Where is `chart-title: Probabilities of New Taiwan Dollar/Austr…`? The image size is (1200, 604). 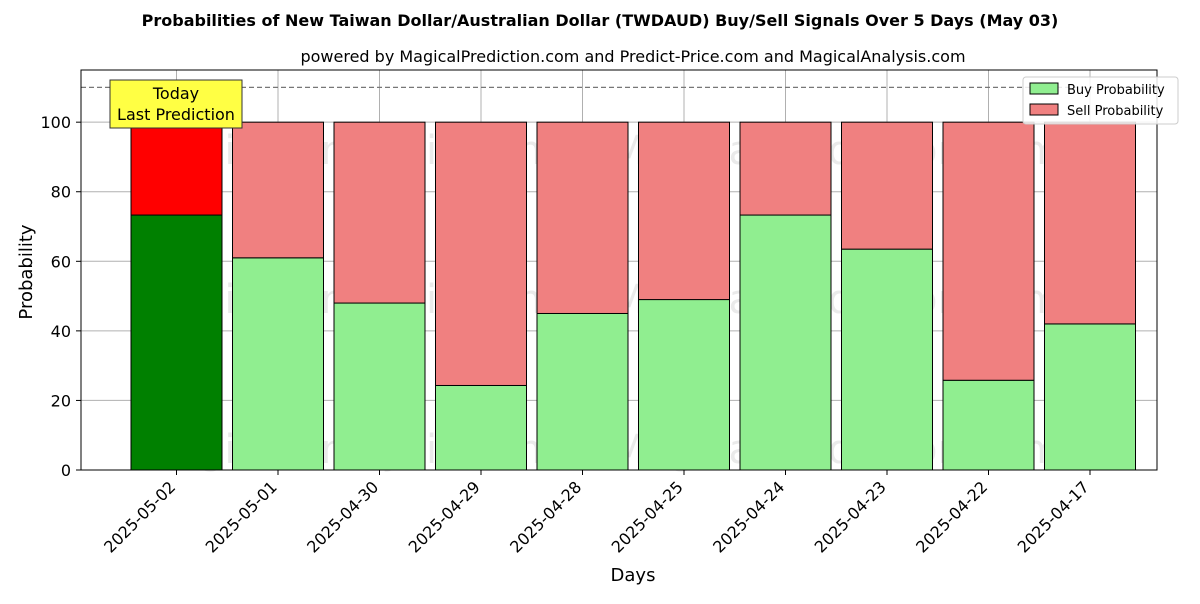
chart-title: Probabilities of New Taiwan Dollar/Austr… is located at coordinates (600, 20).